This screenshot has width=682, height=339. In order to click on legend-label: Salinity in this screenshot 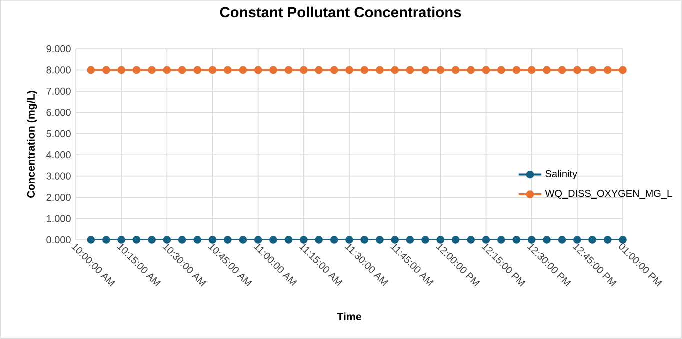, I will do `click(562, 175)`.